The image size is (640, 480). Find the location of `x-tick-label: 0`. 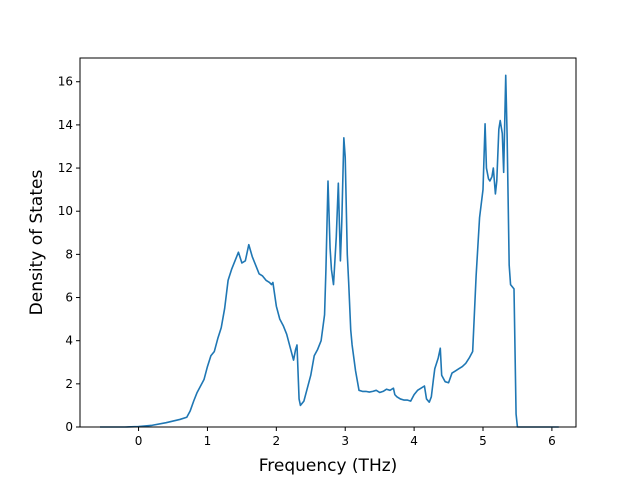

x-tick-label: 0 is located at coordinates (139, 441).